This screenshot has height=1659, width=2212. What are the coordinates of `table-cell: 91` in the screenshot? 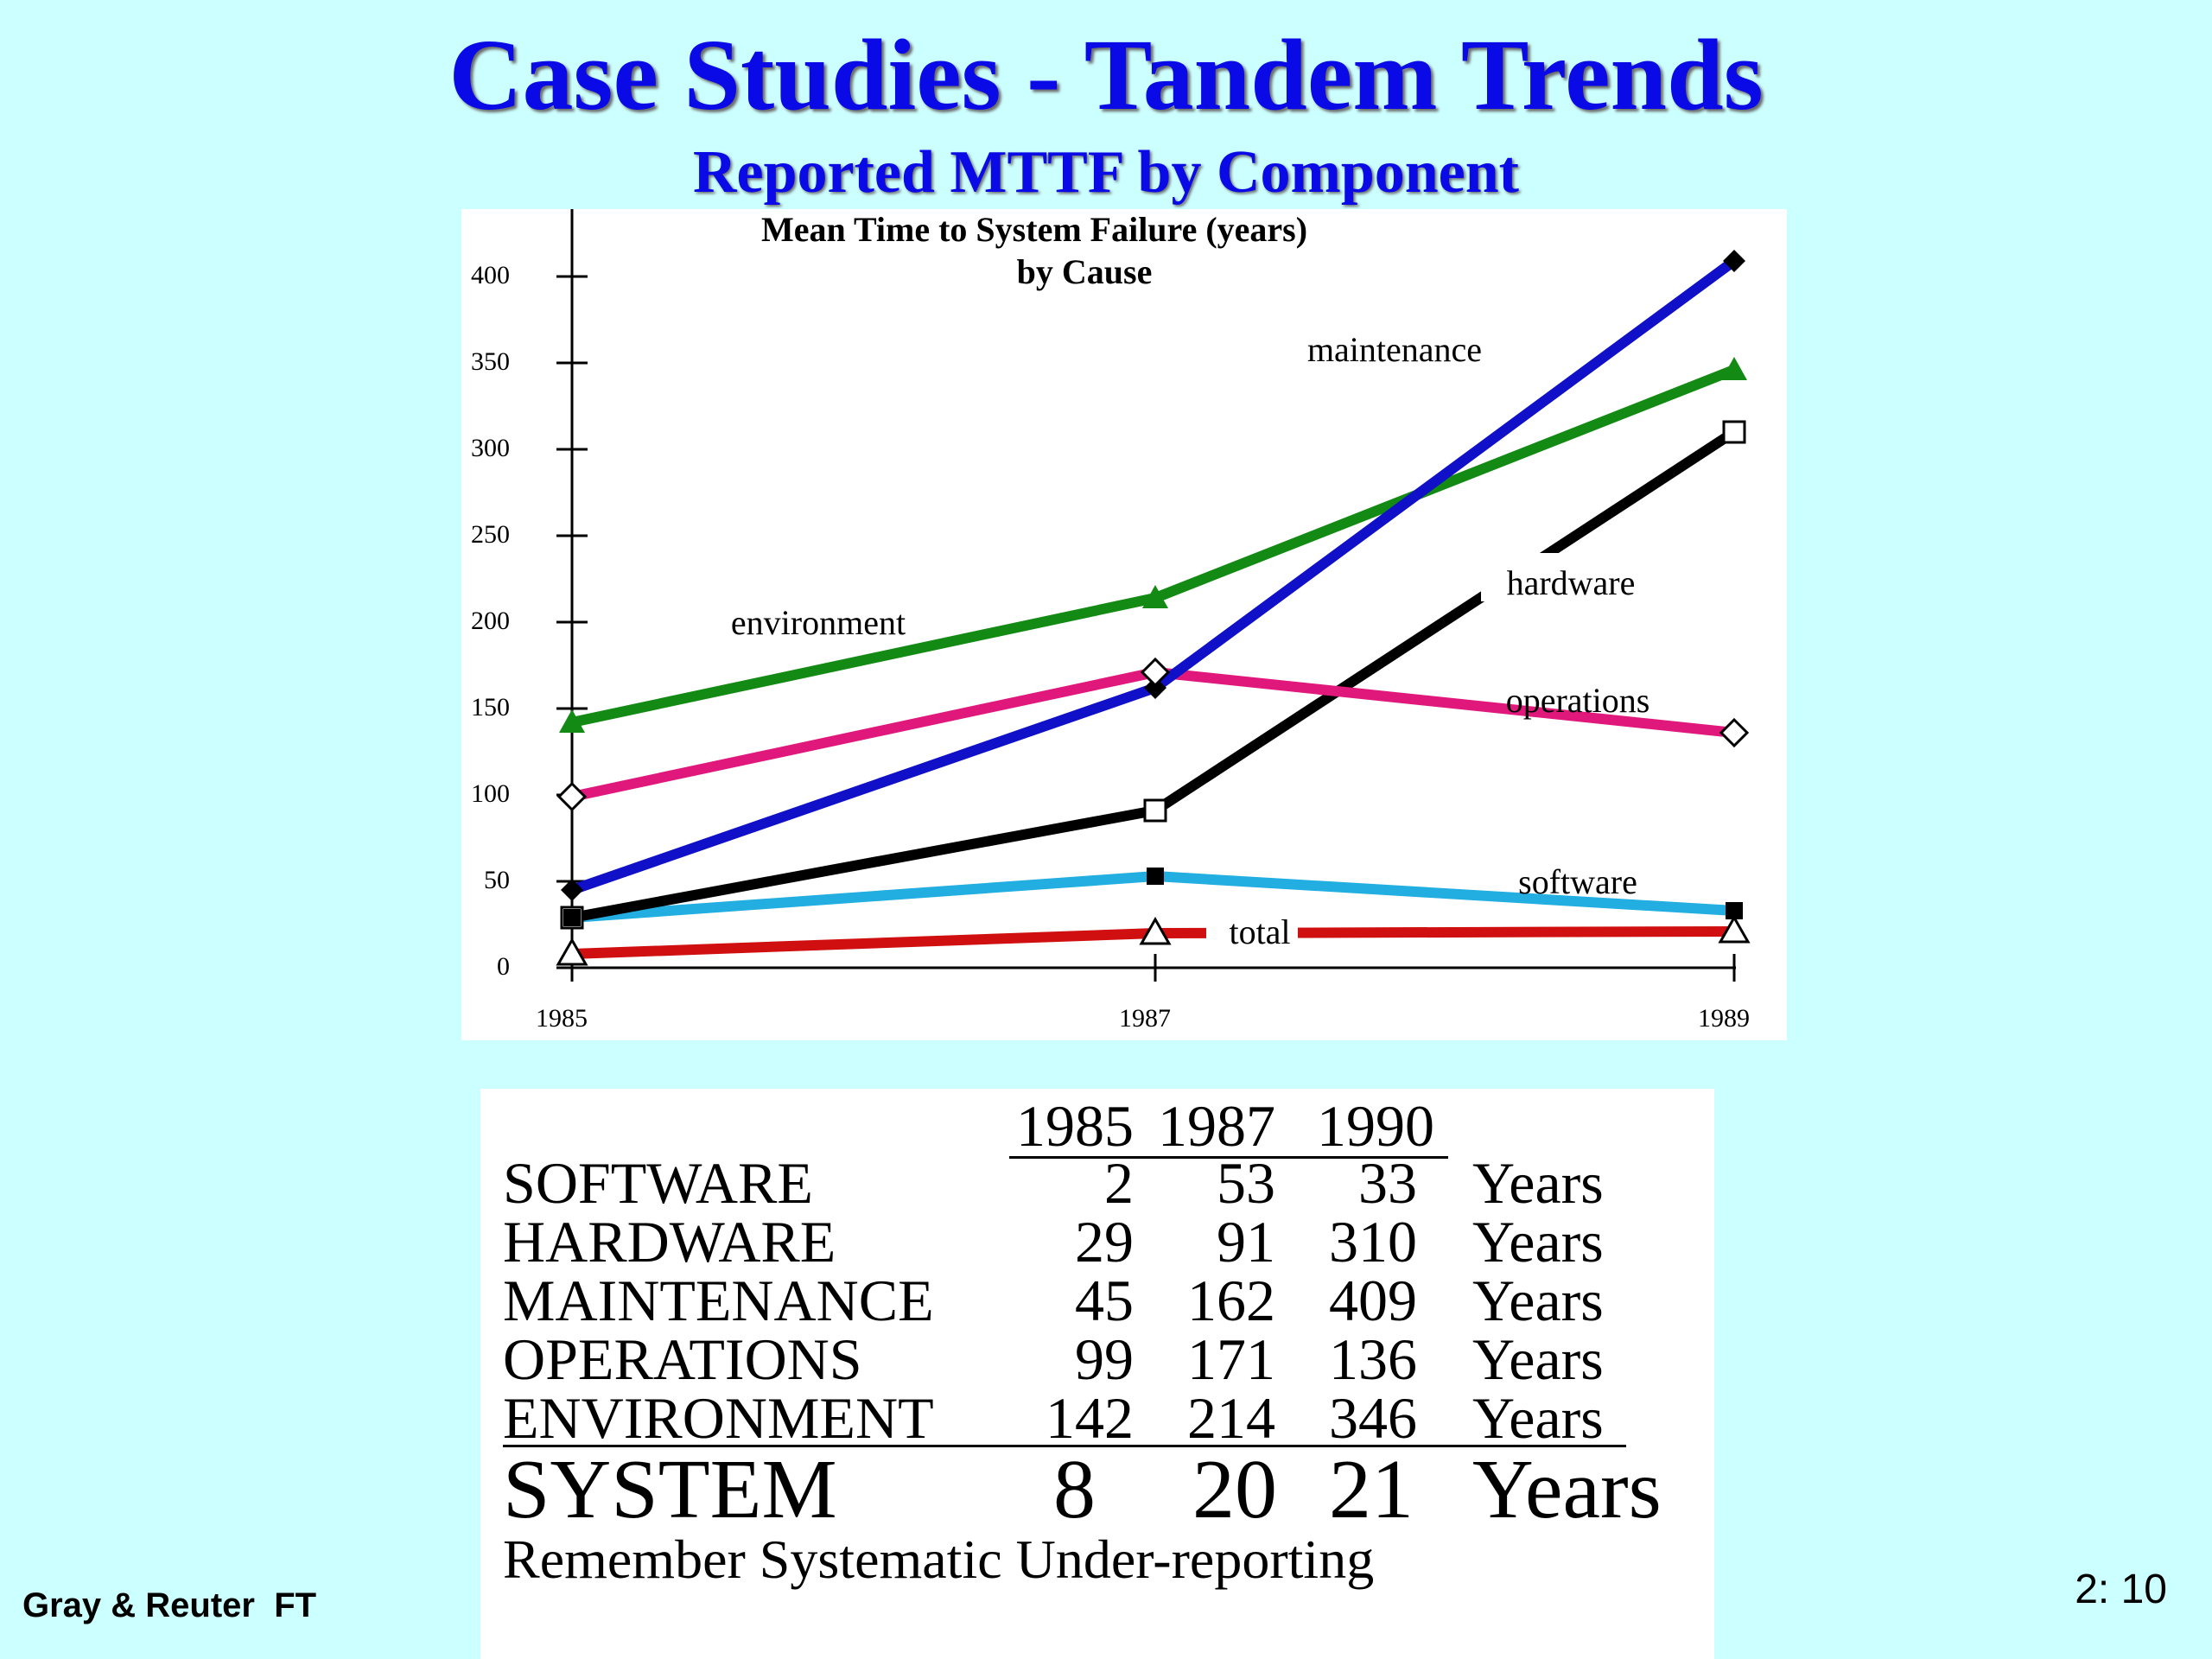 It's located at (1246, 1241).